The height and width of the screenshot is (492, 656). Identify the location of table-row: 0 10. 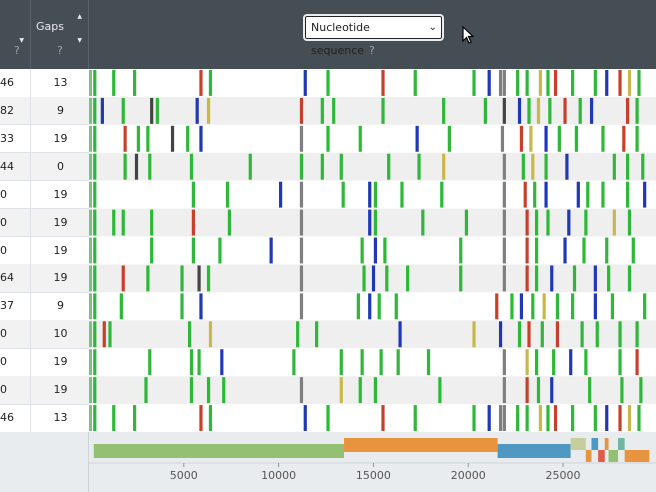
(44, 334).